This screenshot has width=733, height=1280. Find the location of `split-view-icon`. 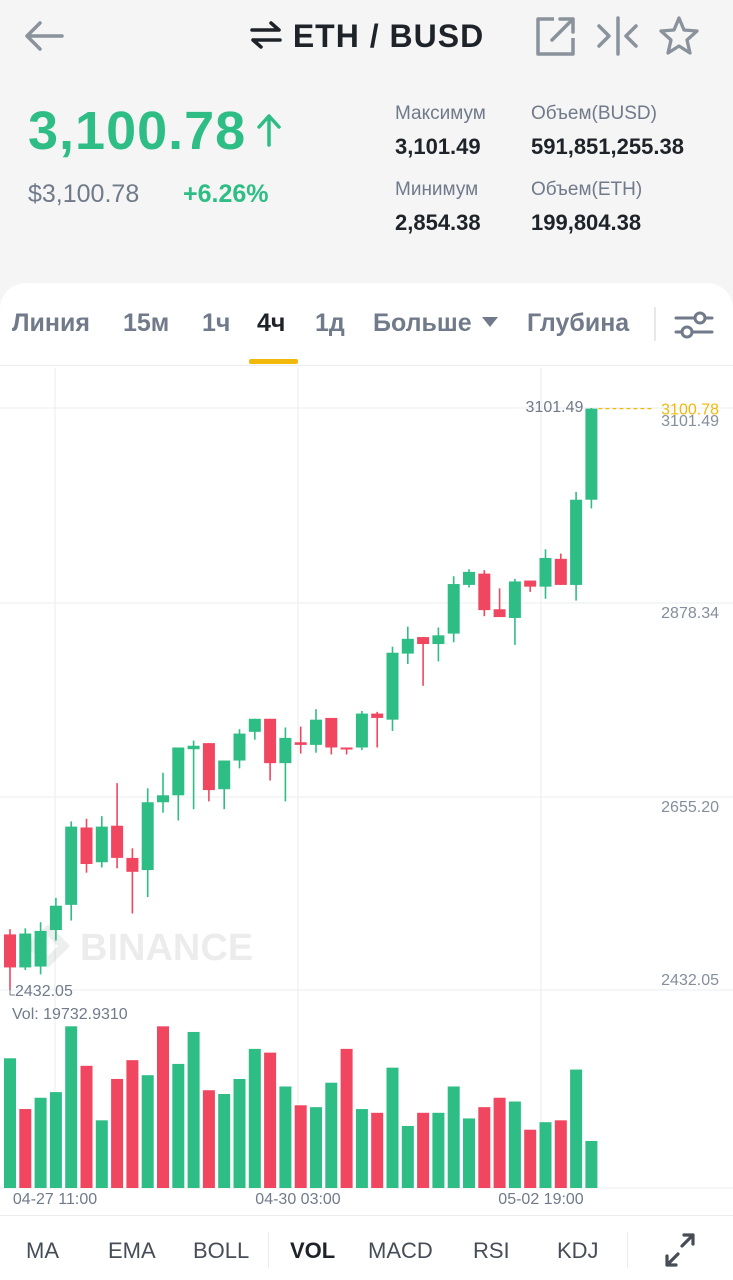

split-view-icon is located at coordinates (618, 36).